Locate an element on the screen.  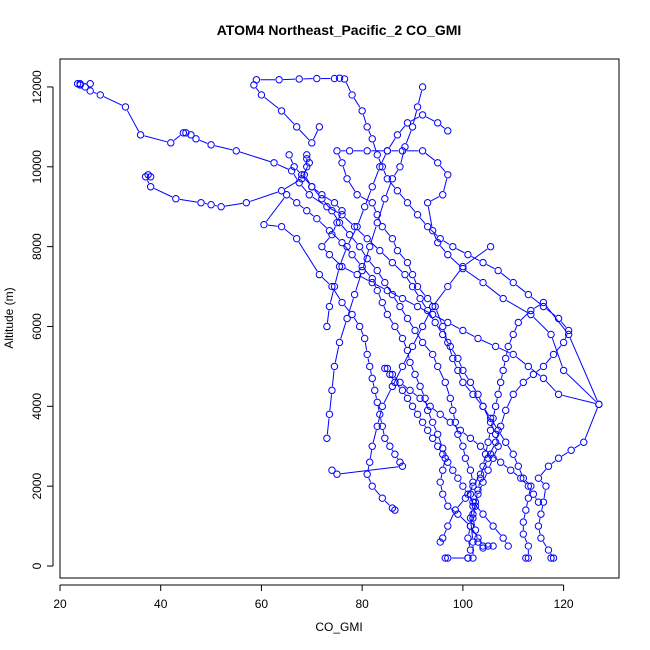
x-axis-label: CO_GMI is located at coordinates (338, 627).